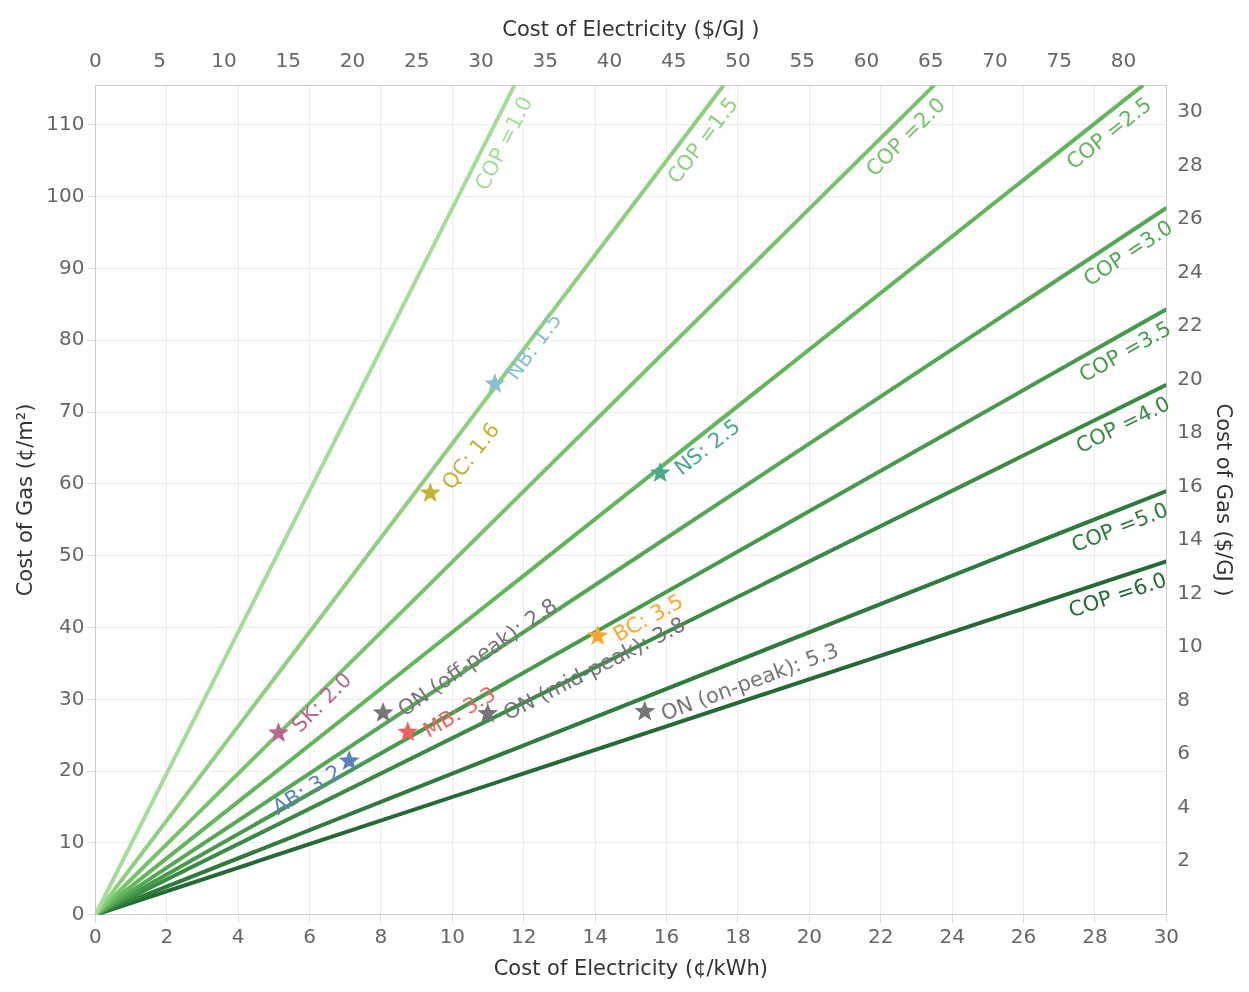 The image size is (1249, 992). I want to click on x2-tick-label: 45, so click(674, 60).